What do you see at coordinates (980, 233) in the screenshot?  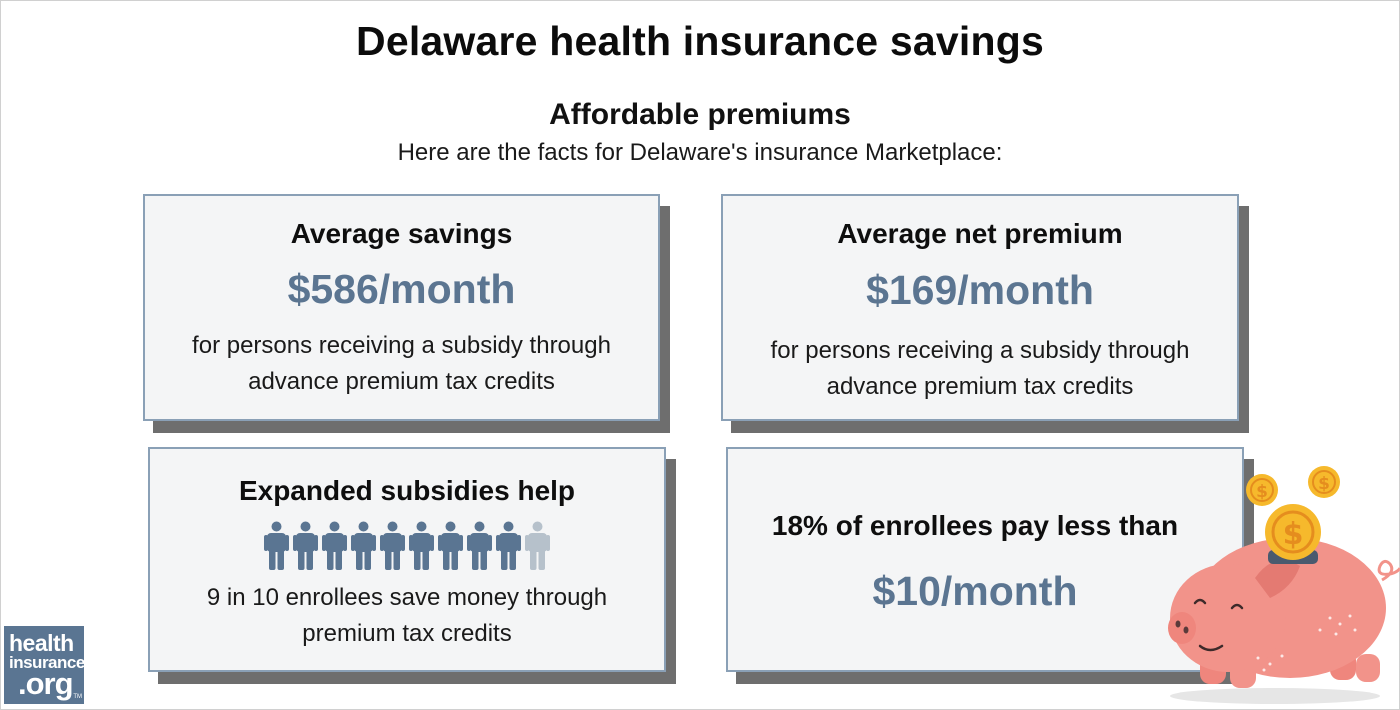 I see `card-title: Average net premium` at bounding box center [980, 233].